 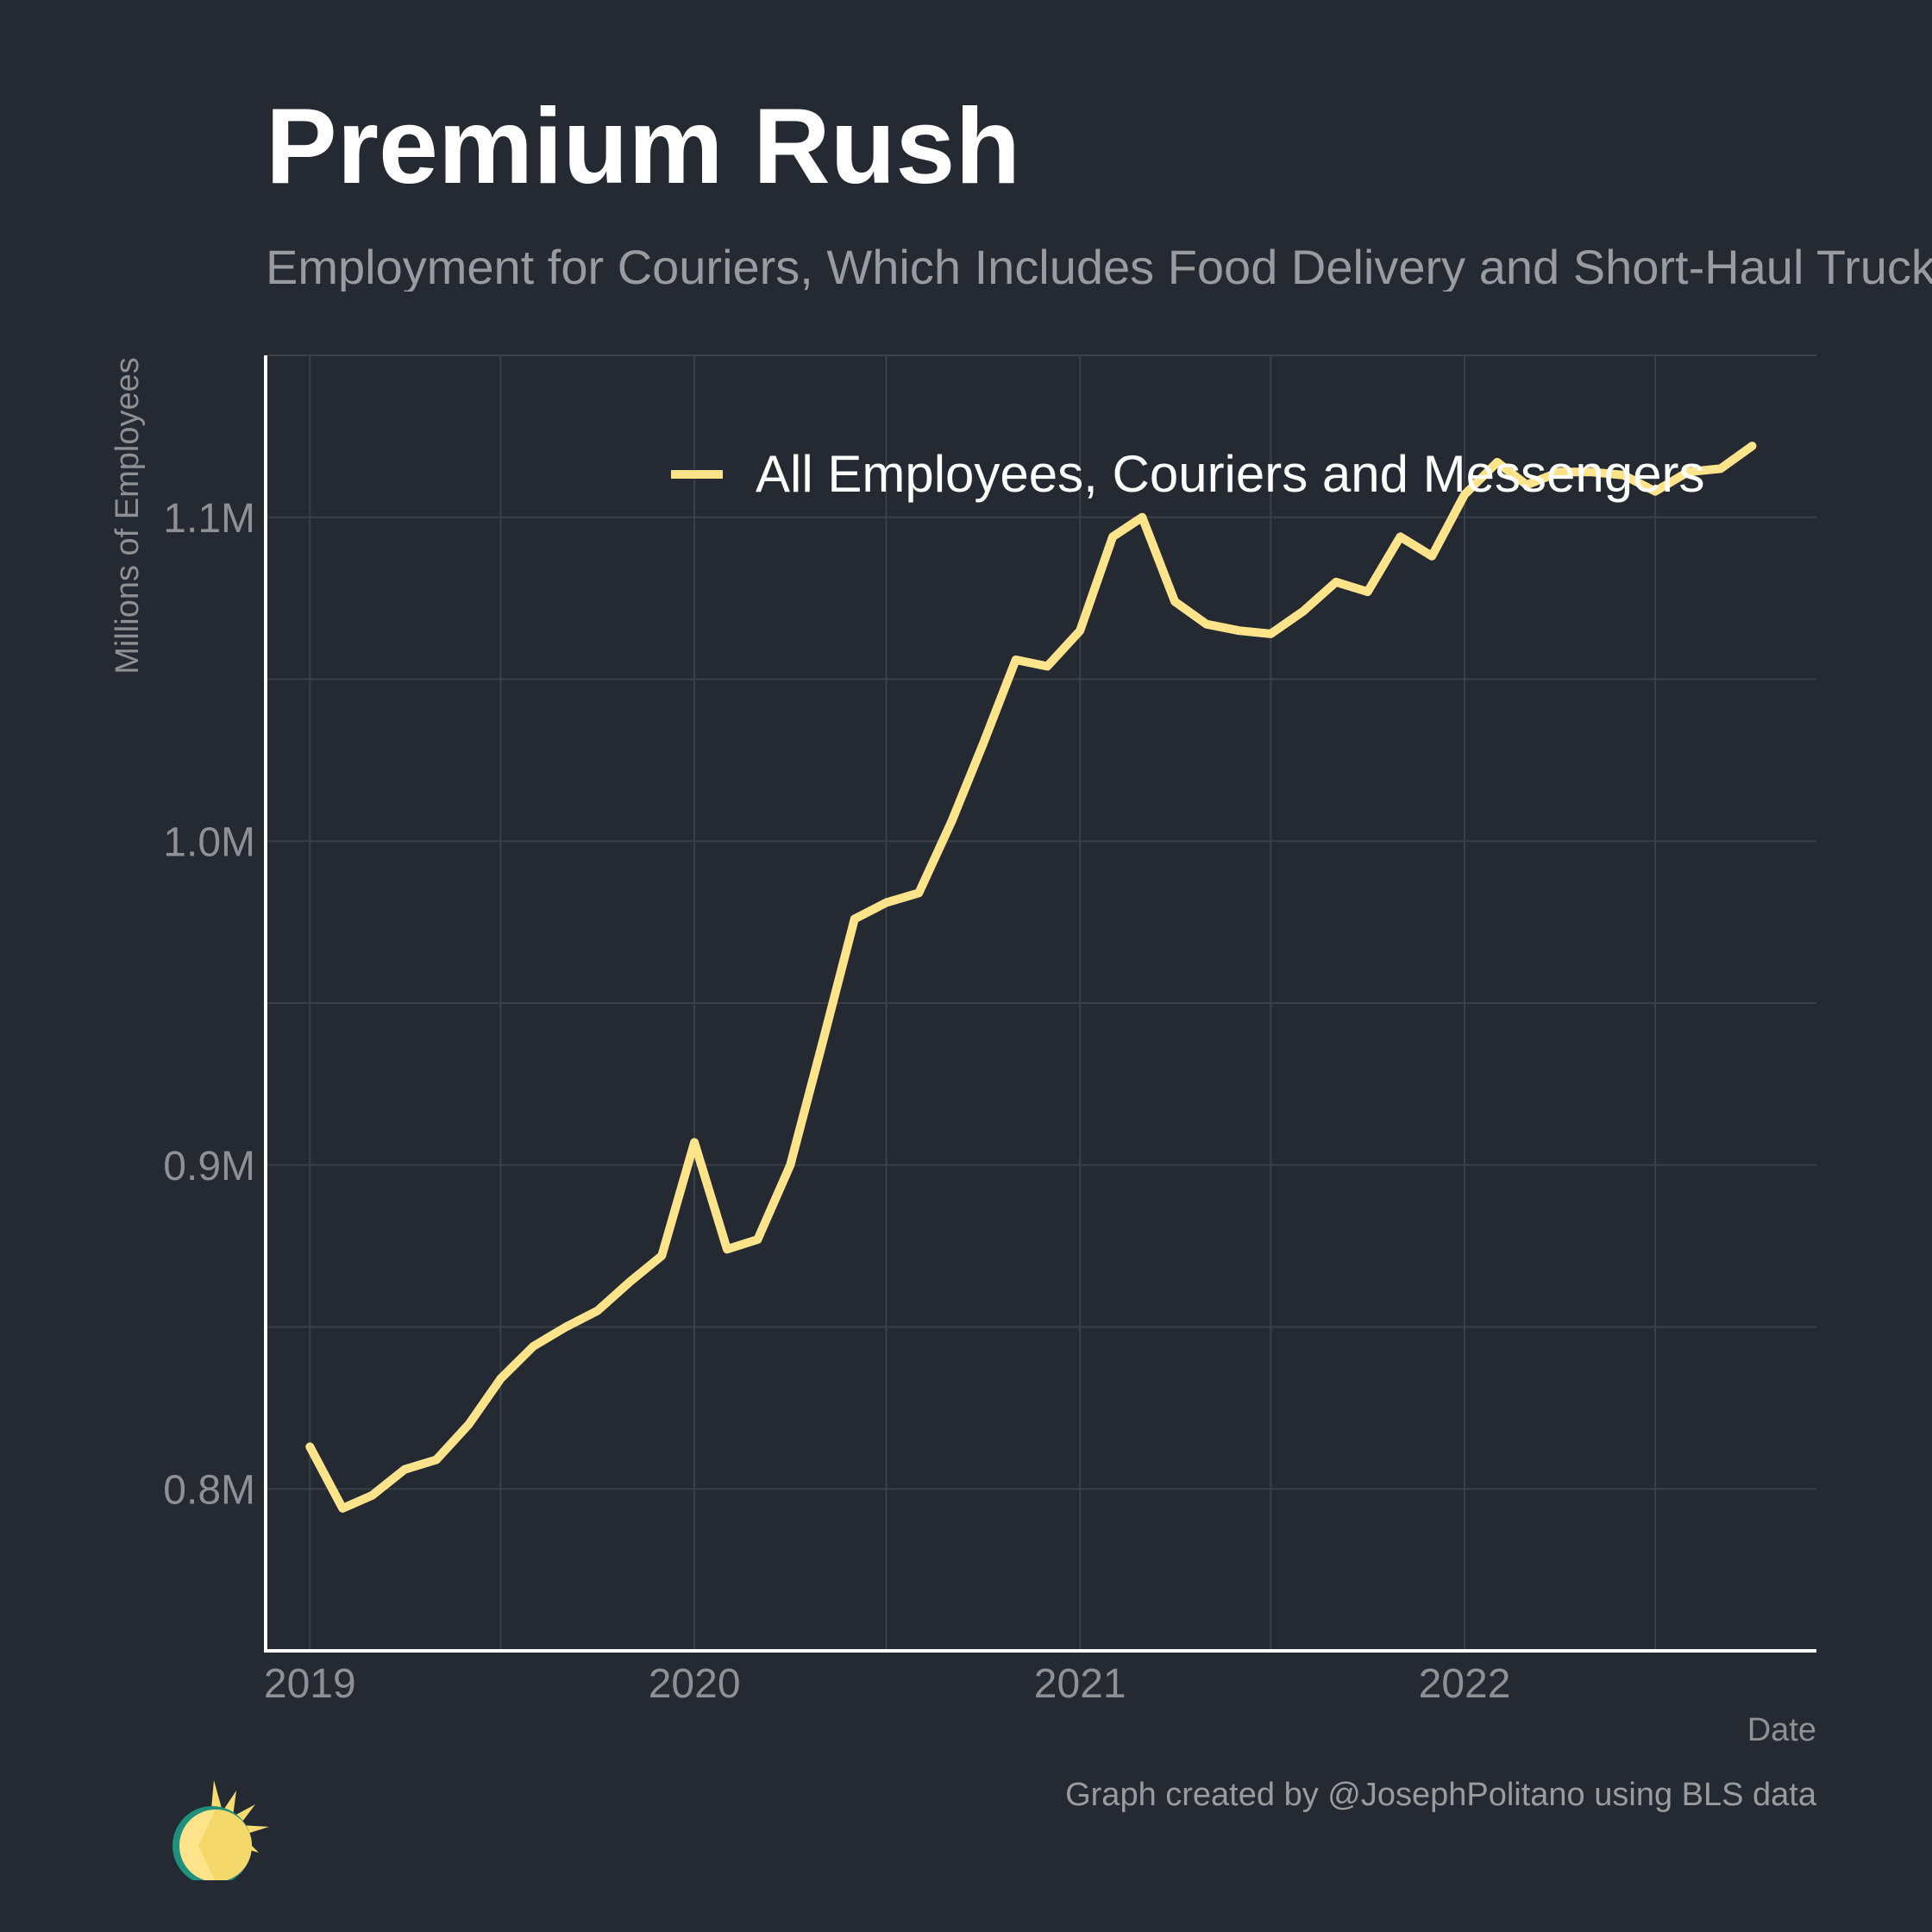 I want to click on x-tick-label: 2019, so click(x=310, y=1684).